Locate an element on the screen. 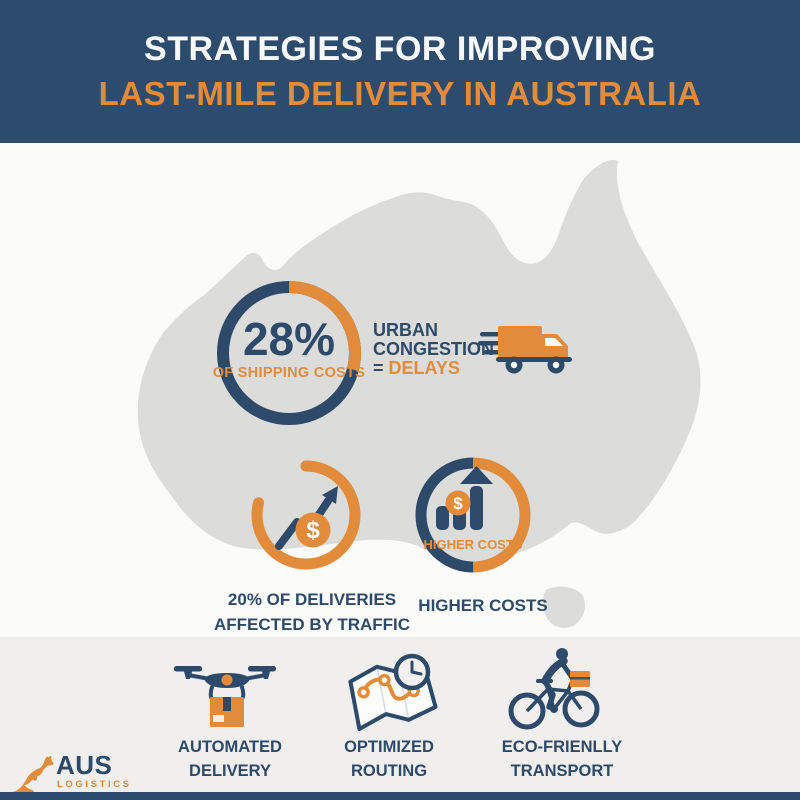  traffic-caption-line2: AFFECTED BY TRAFFIC is located at coordinates (312, 624).